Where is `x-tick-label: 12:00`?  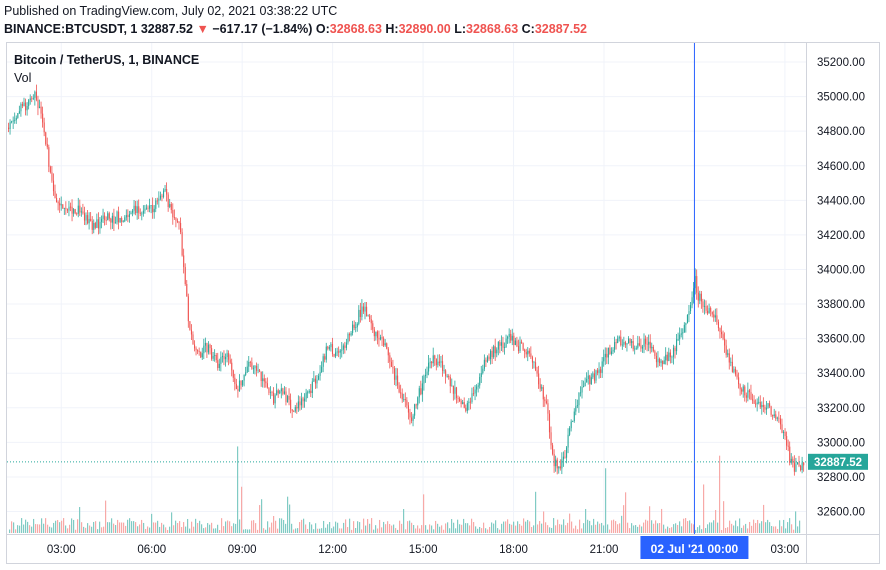 x-tick-label: 12:00 is located at coordinates (332, 550).